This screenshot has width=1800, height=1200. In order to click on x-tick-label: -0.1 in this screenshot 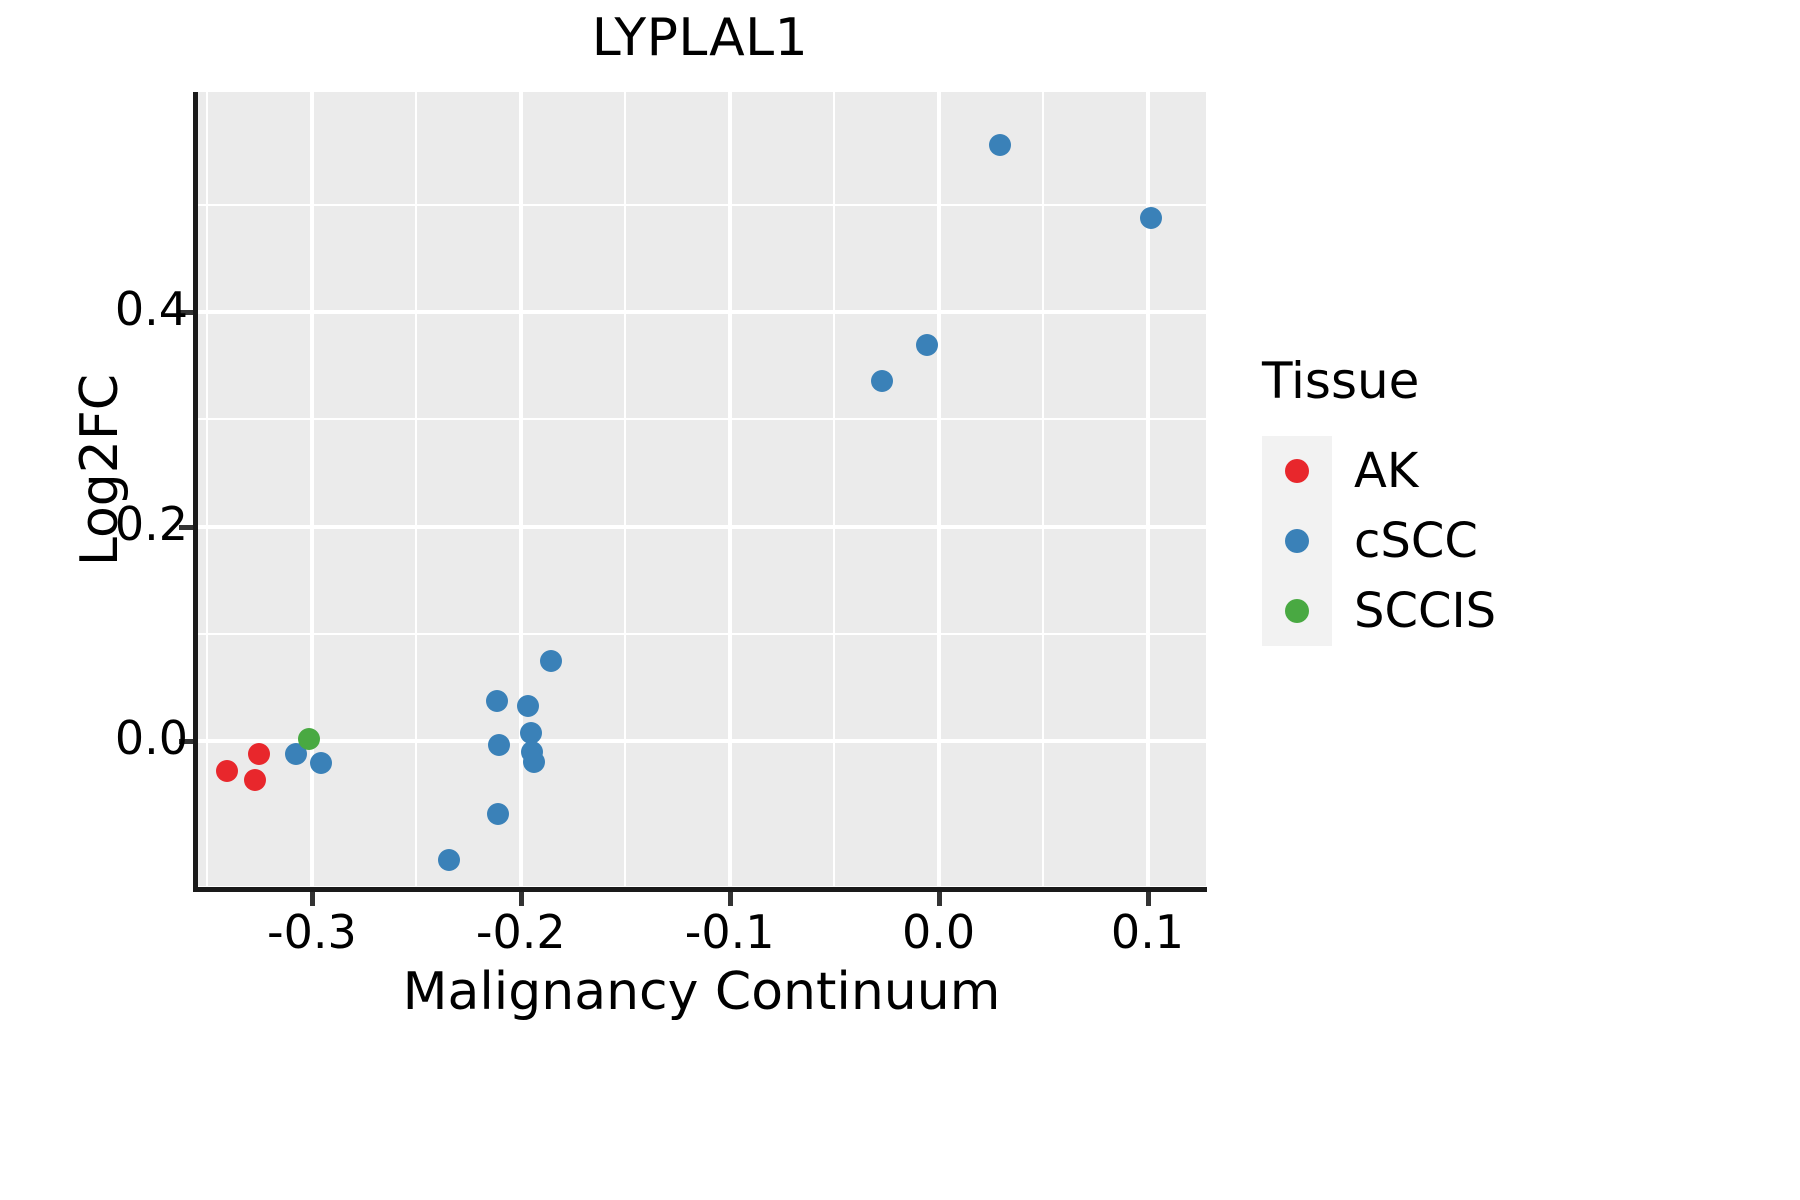, I will do `click(729, 932)`.